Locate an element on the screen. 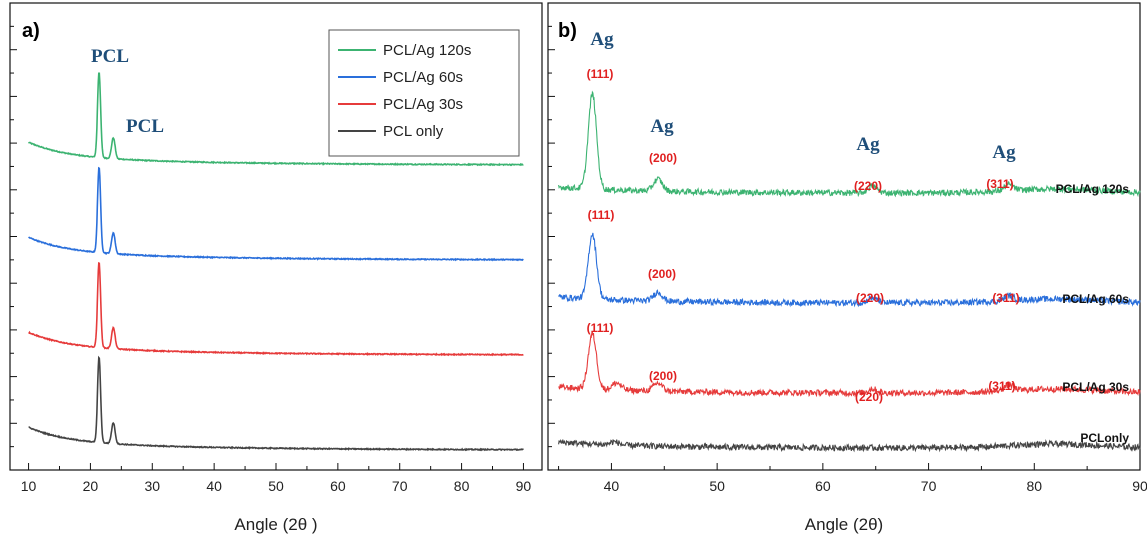  hkl-120s-200: (200) is located at coordinates (663, 158).